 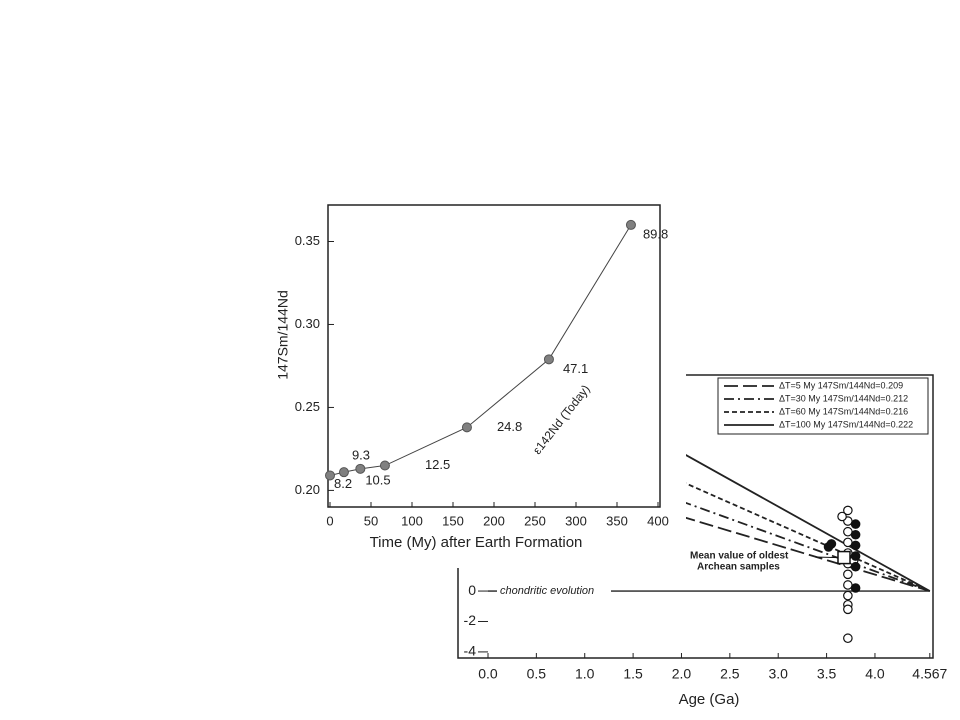 I want to click on y-tick-label: 0, so click(x=472, y=590).